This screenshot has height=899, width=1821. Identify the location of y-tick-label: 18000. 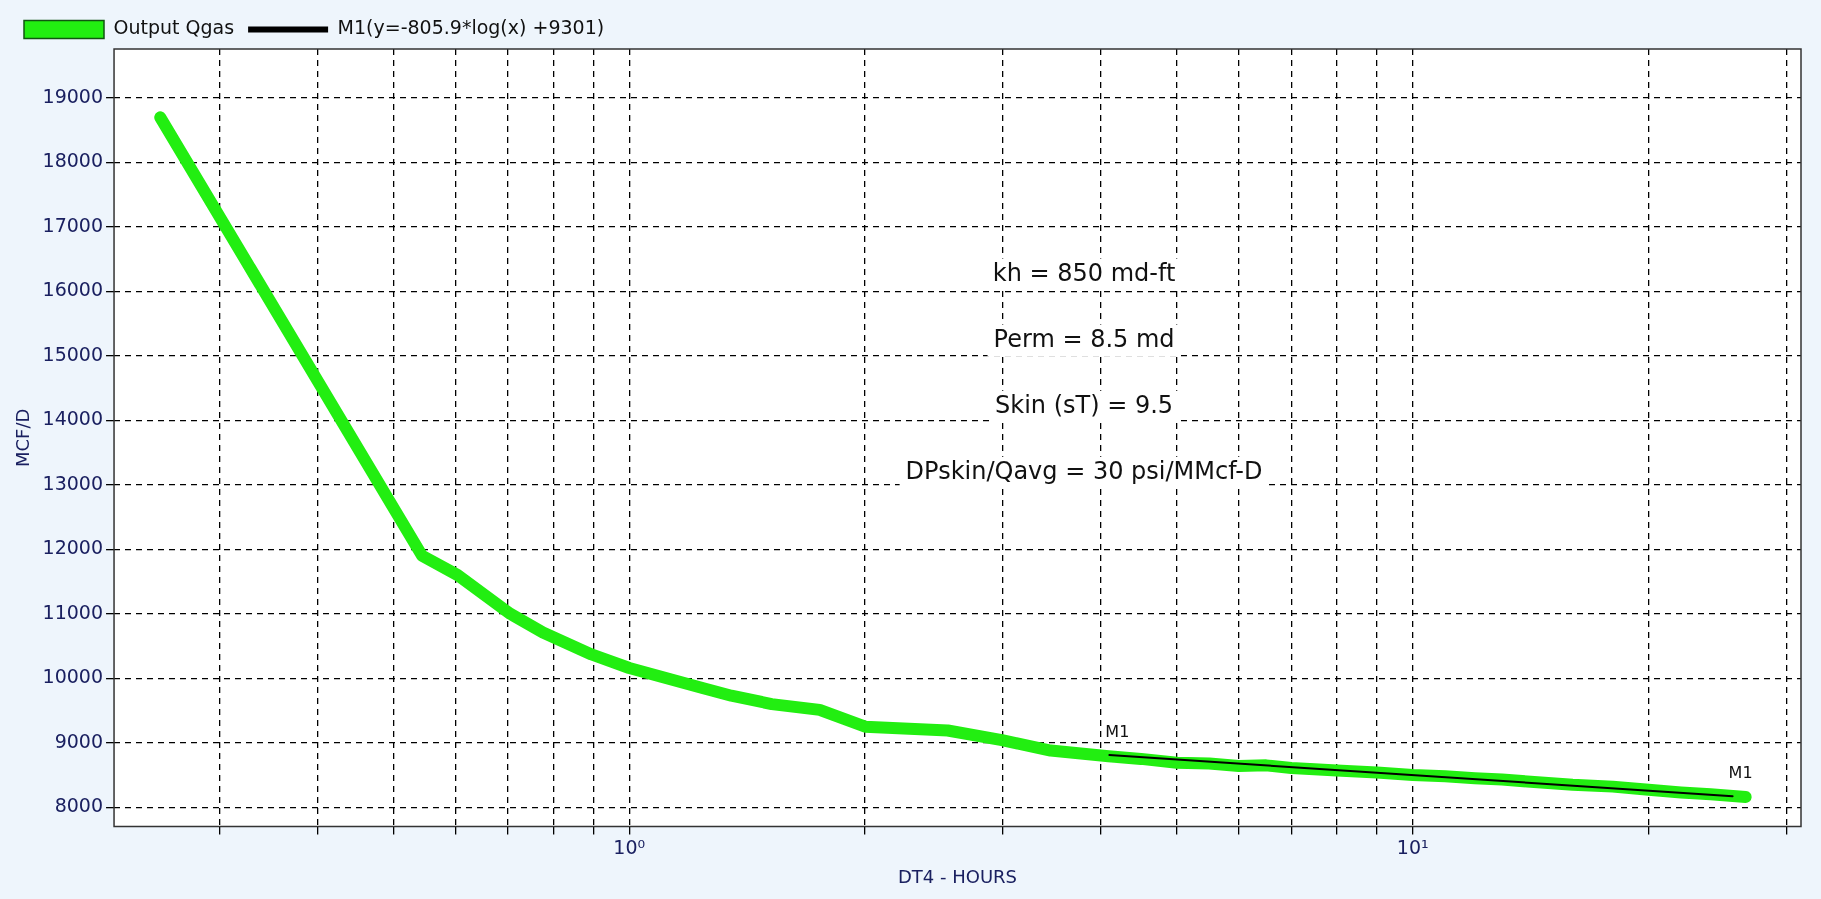
(73, 160).